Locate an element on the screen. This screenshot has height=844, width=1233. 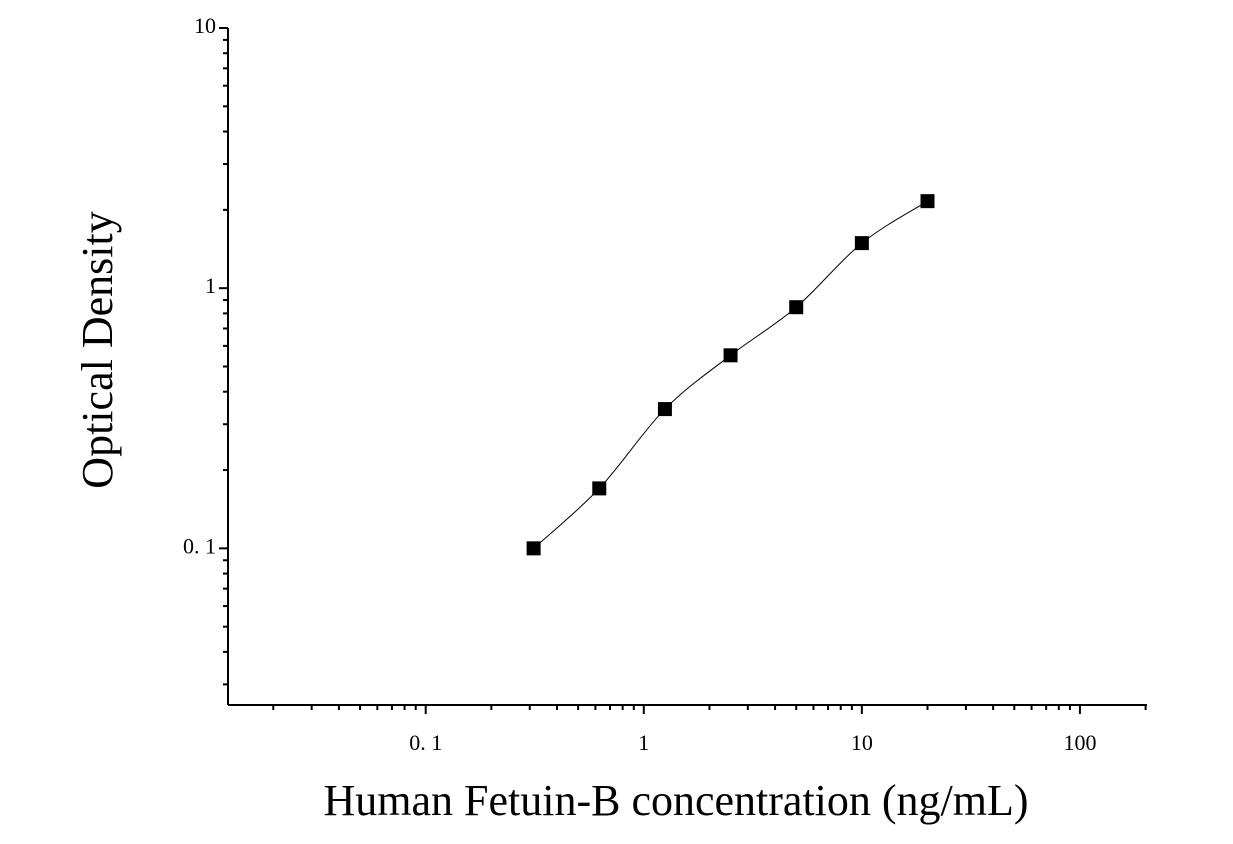
y-tick-label: 0. 1 is located at coordinates (199, 545).